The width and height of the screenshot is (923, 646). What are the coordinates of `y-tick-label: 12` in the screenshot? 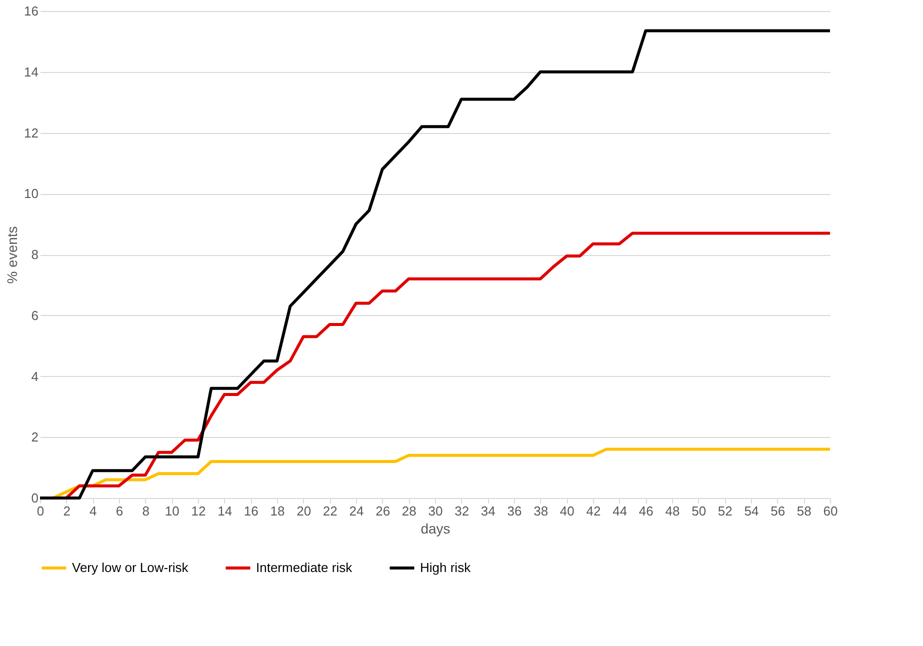 It's located at (31, 132).